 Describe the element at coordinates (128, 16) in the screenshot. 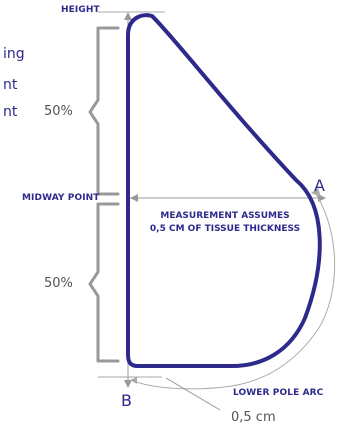

I see `vertical-axis-arrow-top` at that location.